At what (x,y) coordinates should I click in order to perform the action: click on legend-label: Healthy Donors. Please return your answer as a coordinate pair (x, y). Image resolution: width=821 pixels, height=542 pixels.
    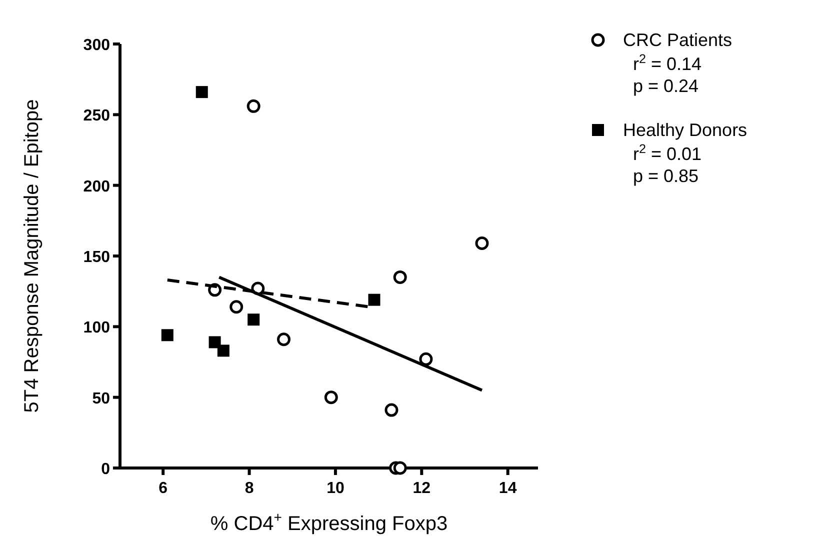
    Looking at the image, I should click on (685, 130).